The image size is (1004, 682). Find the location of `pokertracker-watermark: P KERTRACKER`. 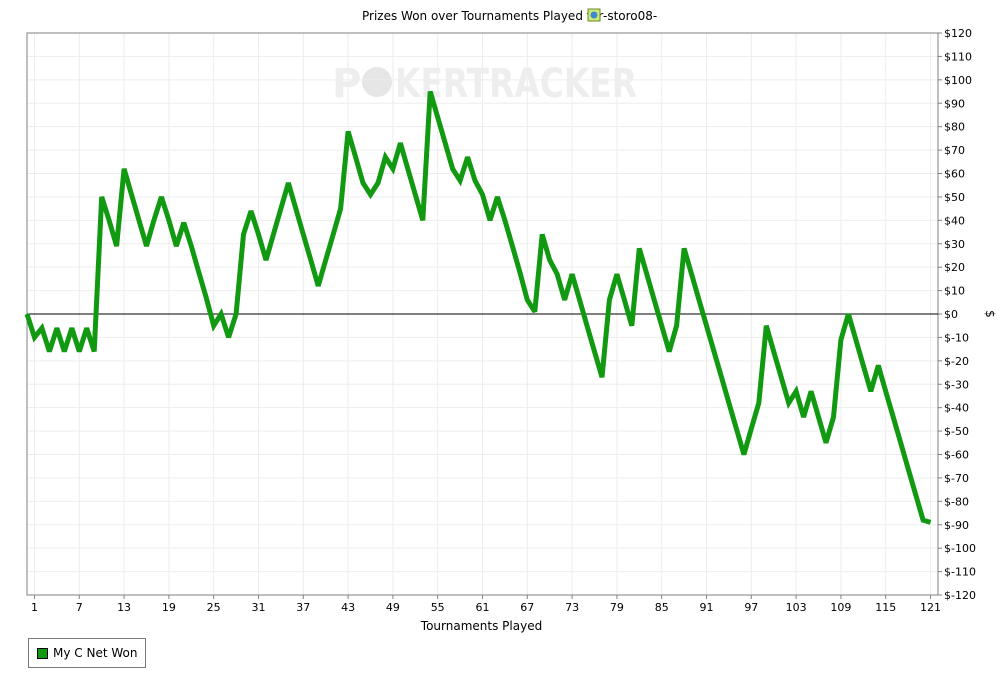

pokertracker-watermark: P KERTRACKER is located at coordinates (484, 84).